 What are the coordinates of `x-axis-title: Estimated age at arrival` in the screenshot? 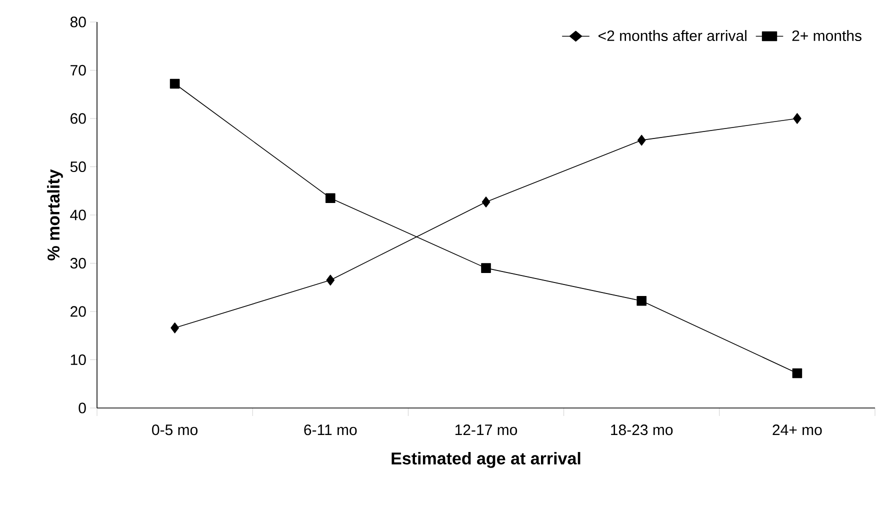 It's located at (486, 460).